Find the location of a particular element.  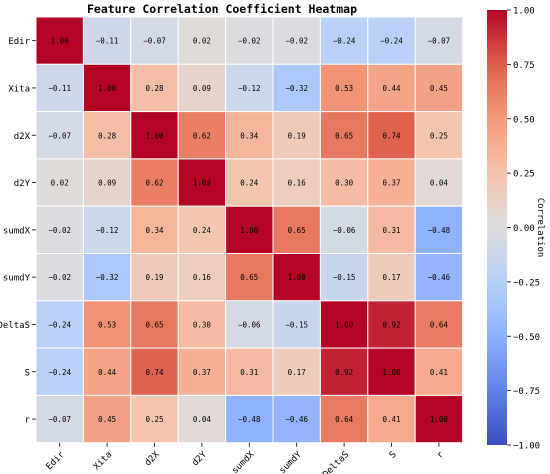

row-tick-label: Xita is located at coordinates (19, 89).